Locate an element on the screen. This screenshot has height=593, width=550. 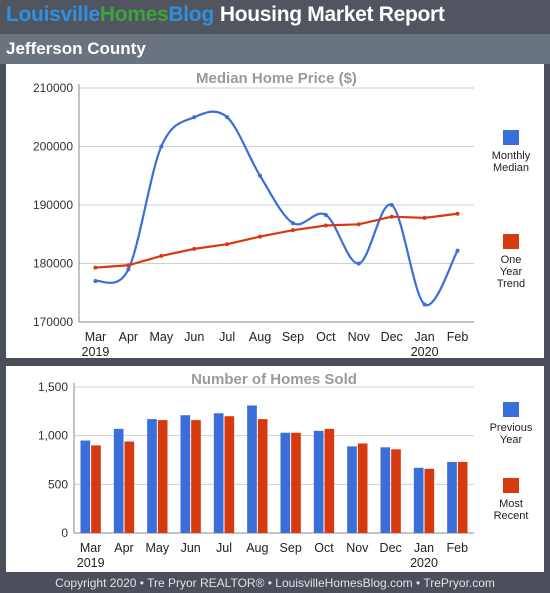
legend-label: One is located at coordinates (511, 260).